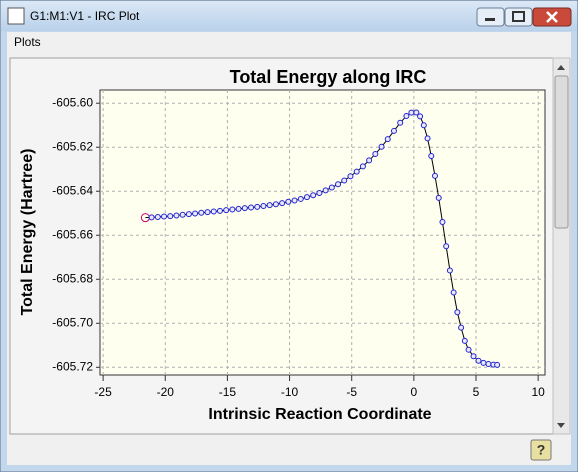 This screenshot has height=472, width=578. Describe the element at coordinates (476, 392) in the screenshot. I see `x-tick-label: 5` at that location.